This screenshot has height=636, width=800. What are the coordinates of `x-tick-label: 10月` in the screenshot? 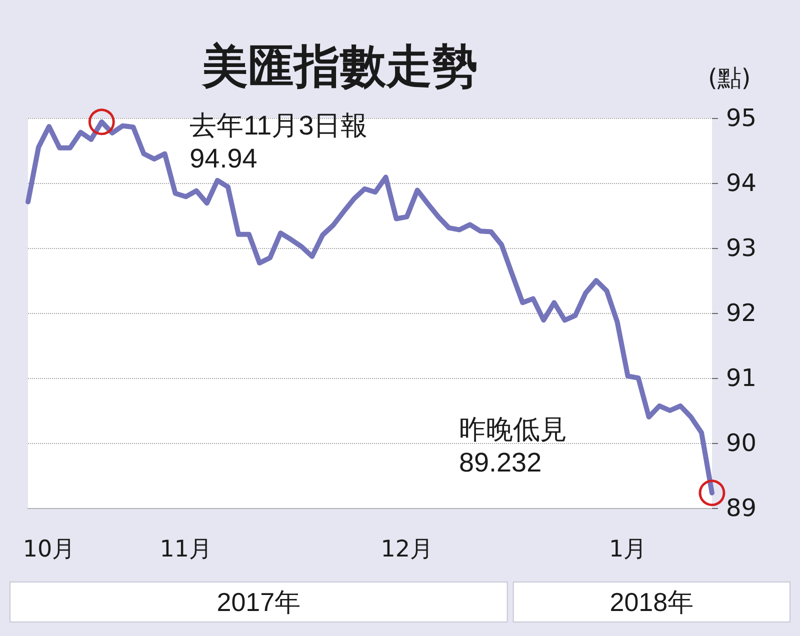 It's located at (49, 549).